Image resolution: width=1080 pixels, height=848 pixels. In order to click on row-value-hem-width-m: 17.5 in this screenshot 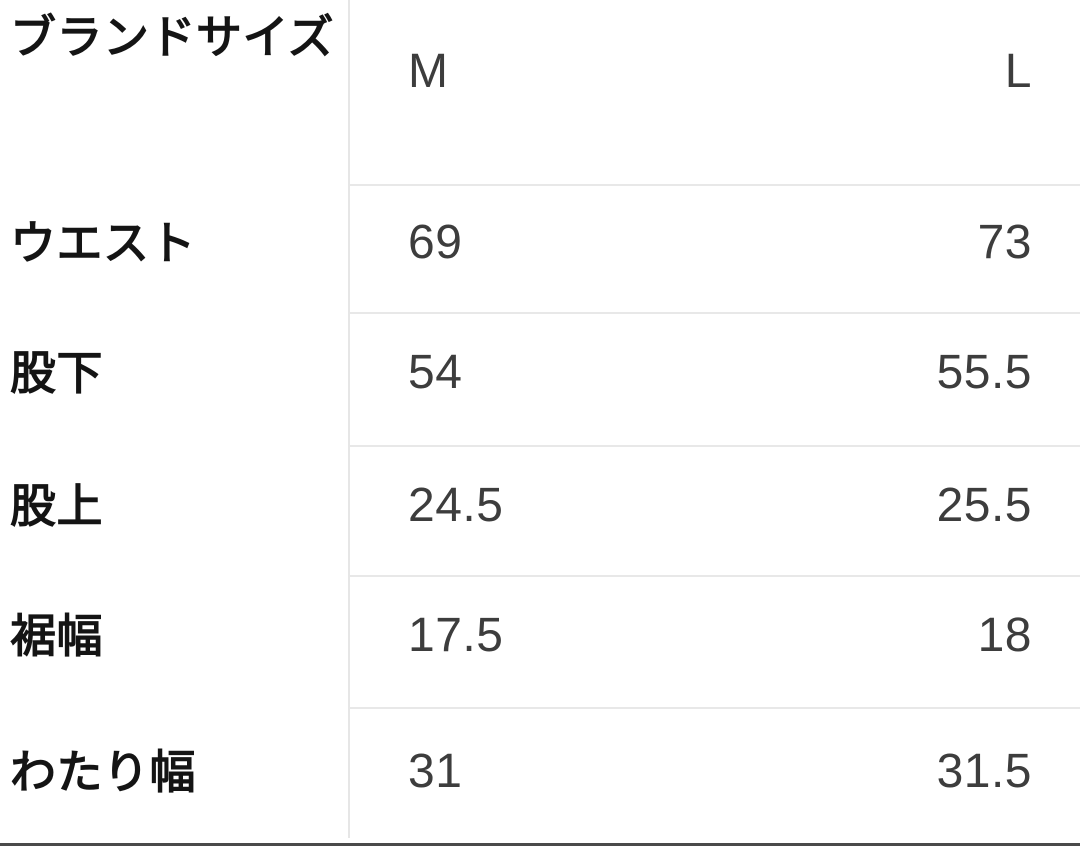, I will do `click(456, 635)`.